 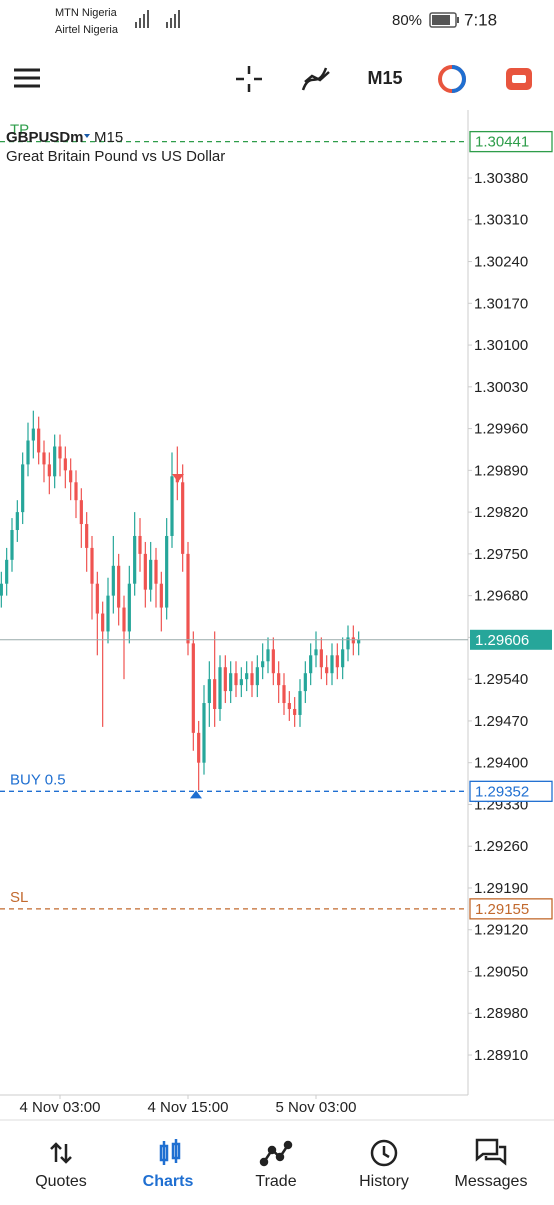 What do you see at coordinates (491, 1152) in the screenshot?
I see `messages-icon` at bounding box center [491, 1152].